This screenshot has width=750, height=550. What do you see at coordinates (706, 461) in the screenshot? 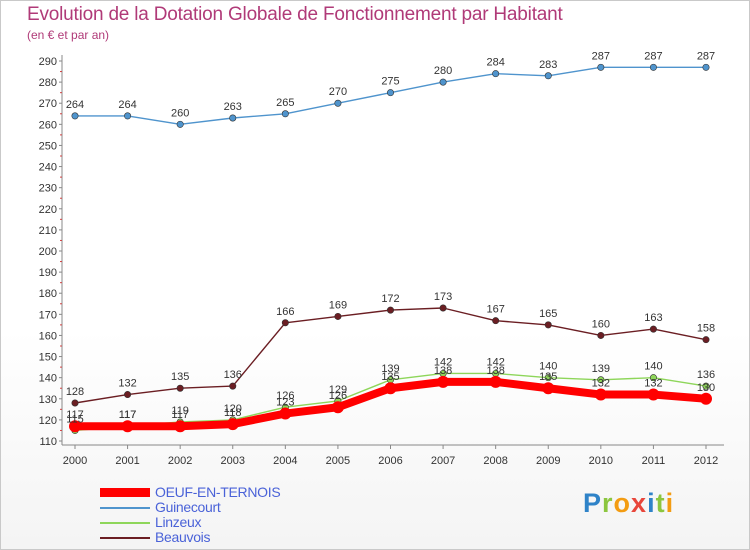
I see `x-tick-label: 2012` at bounding box center [706, 461].